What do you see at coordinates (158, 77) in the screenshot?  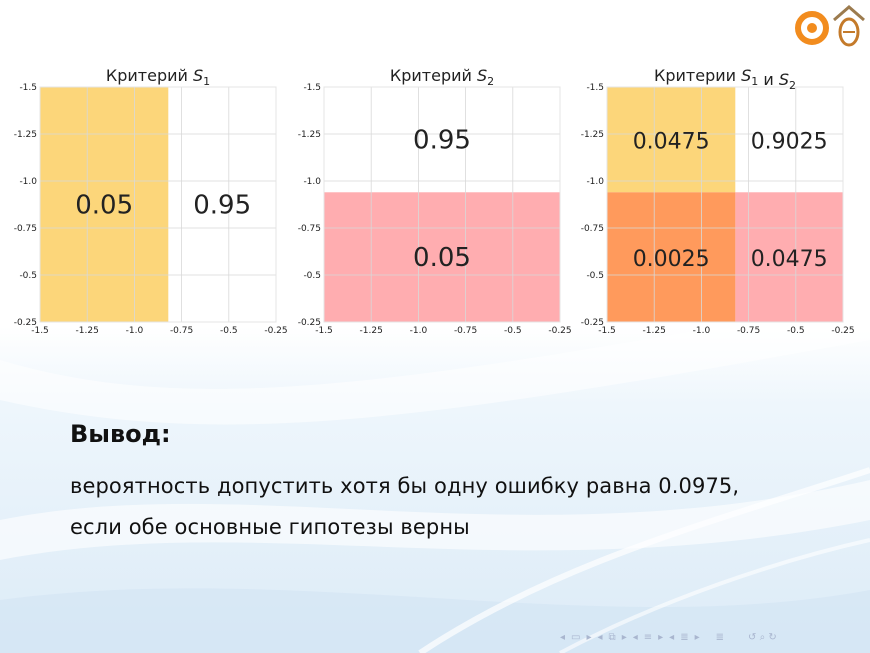 I see `chart-title: Критерий S1` at bounding box center [158, 77].